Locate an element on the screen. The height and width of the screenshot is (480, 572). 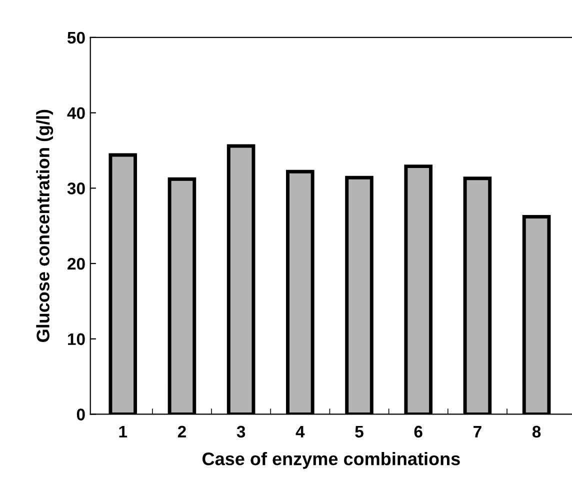
x-tick-label: 6 is located at coordinates (418, 432).